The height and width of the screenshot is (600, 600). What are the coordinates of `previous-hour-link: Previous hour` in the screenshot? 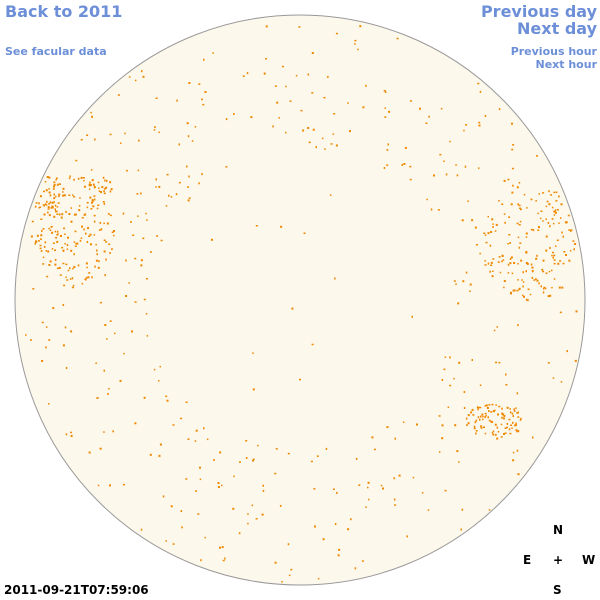 It's located at (553, 51).